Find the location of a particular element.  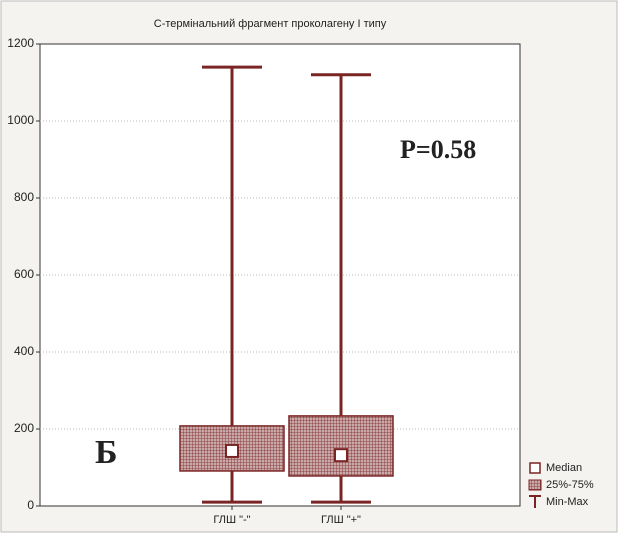

y-tick-label: 800 is located at coordinates (24, 197).